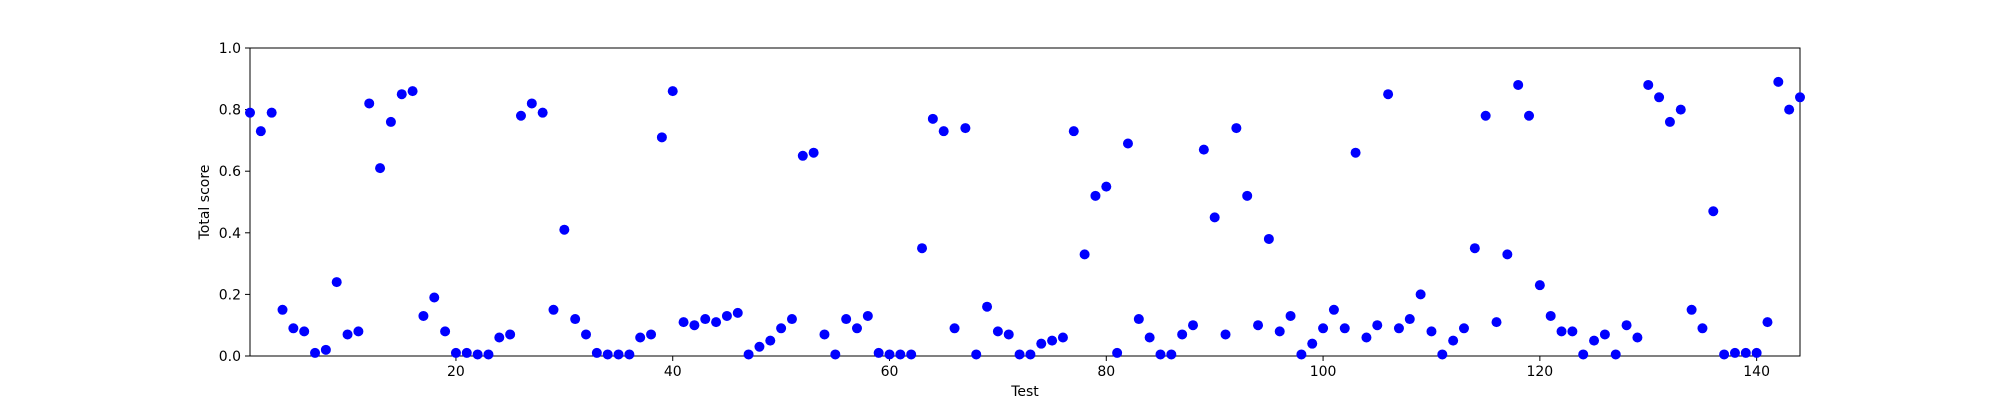 The image size is (2000, 404). I want to click on x-axis-ticks: 20 40 60 80 100 120 140, so click(1108, 368).